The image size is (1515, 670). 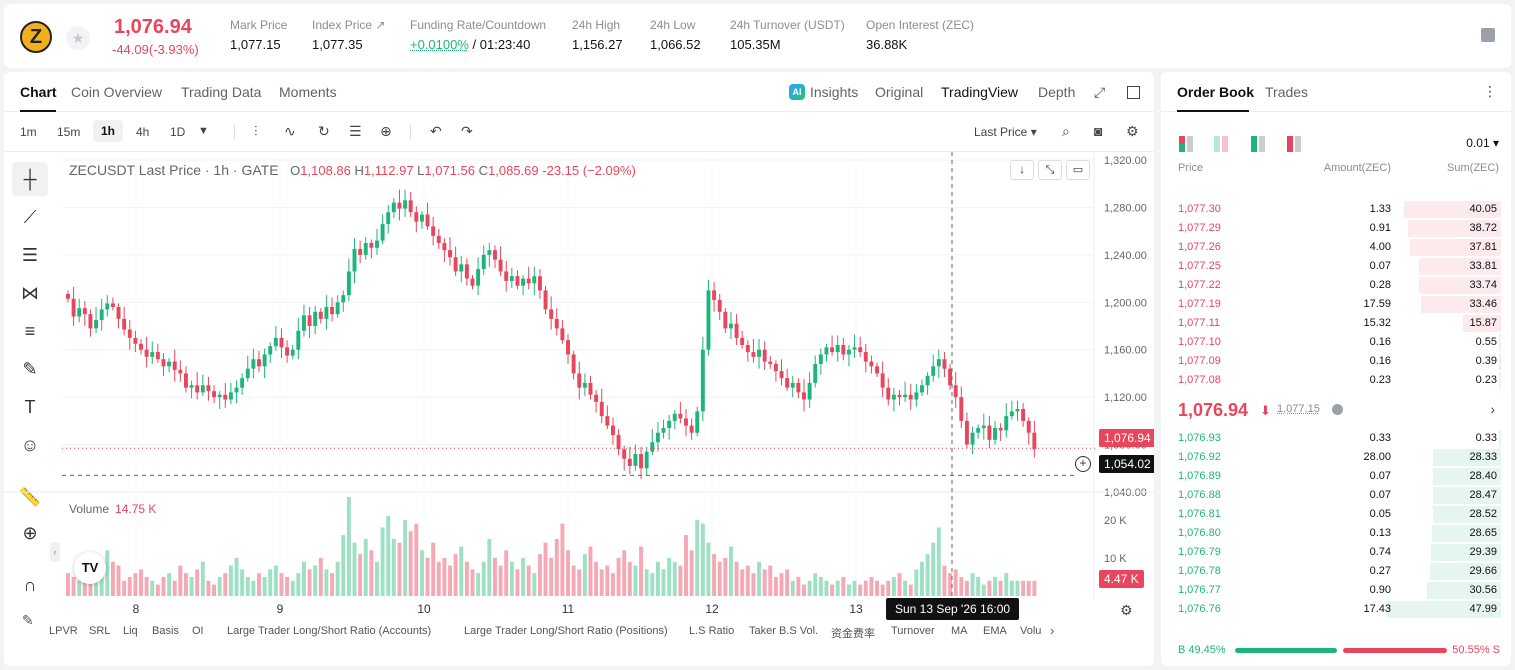 I want to click on chevron-right-icon: ›, so click(x=1492, y=409).